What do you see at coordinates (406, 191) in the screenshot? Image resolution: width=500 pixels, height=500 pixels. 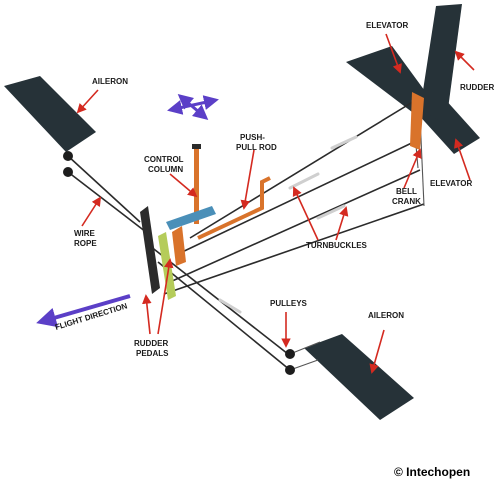 I see `label-bell-crank-line1: BELL` at bounding box center [406, 191].